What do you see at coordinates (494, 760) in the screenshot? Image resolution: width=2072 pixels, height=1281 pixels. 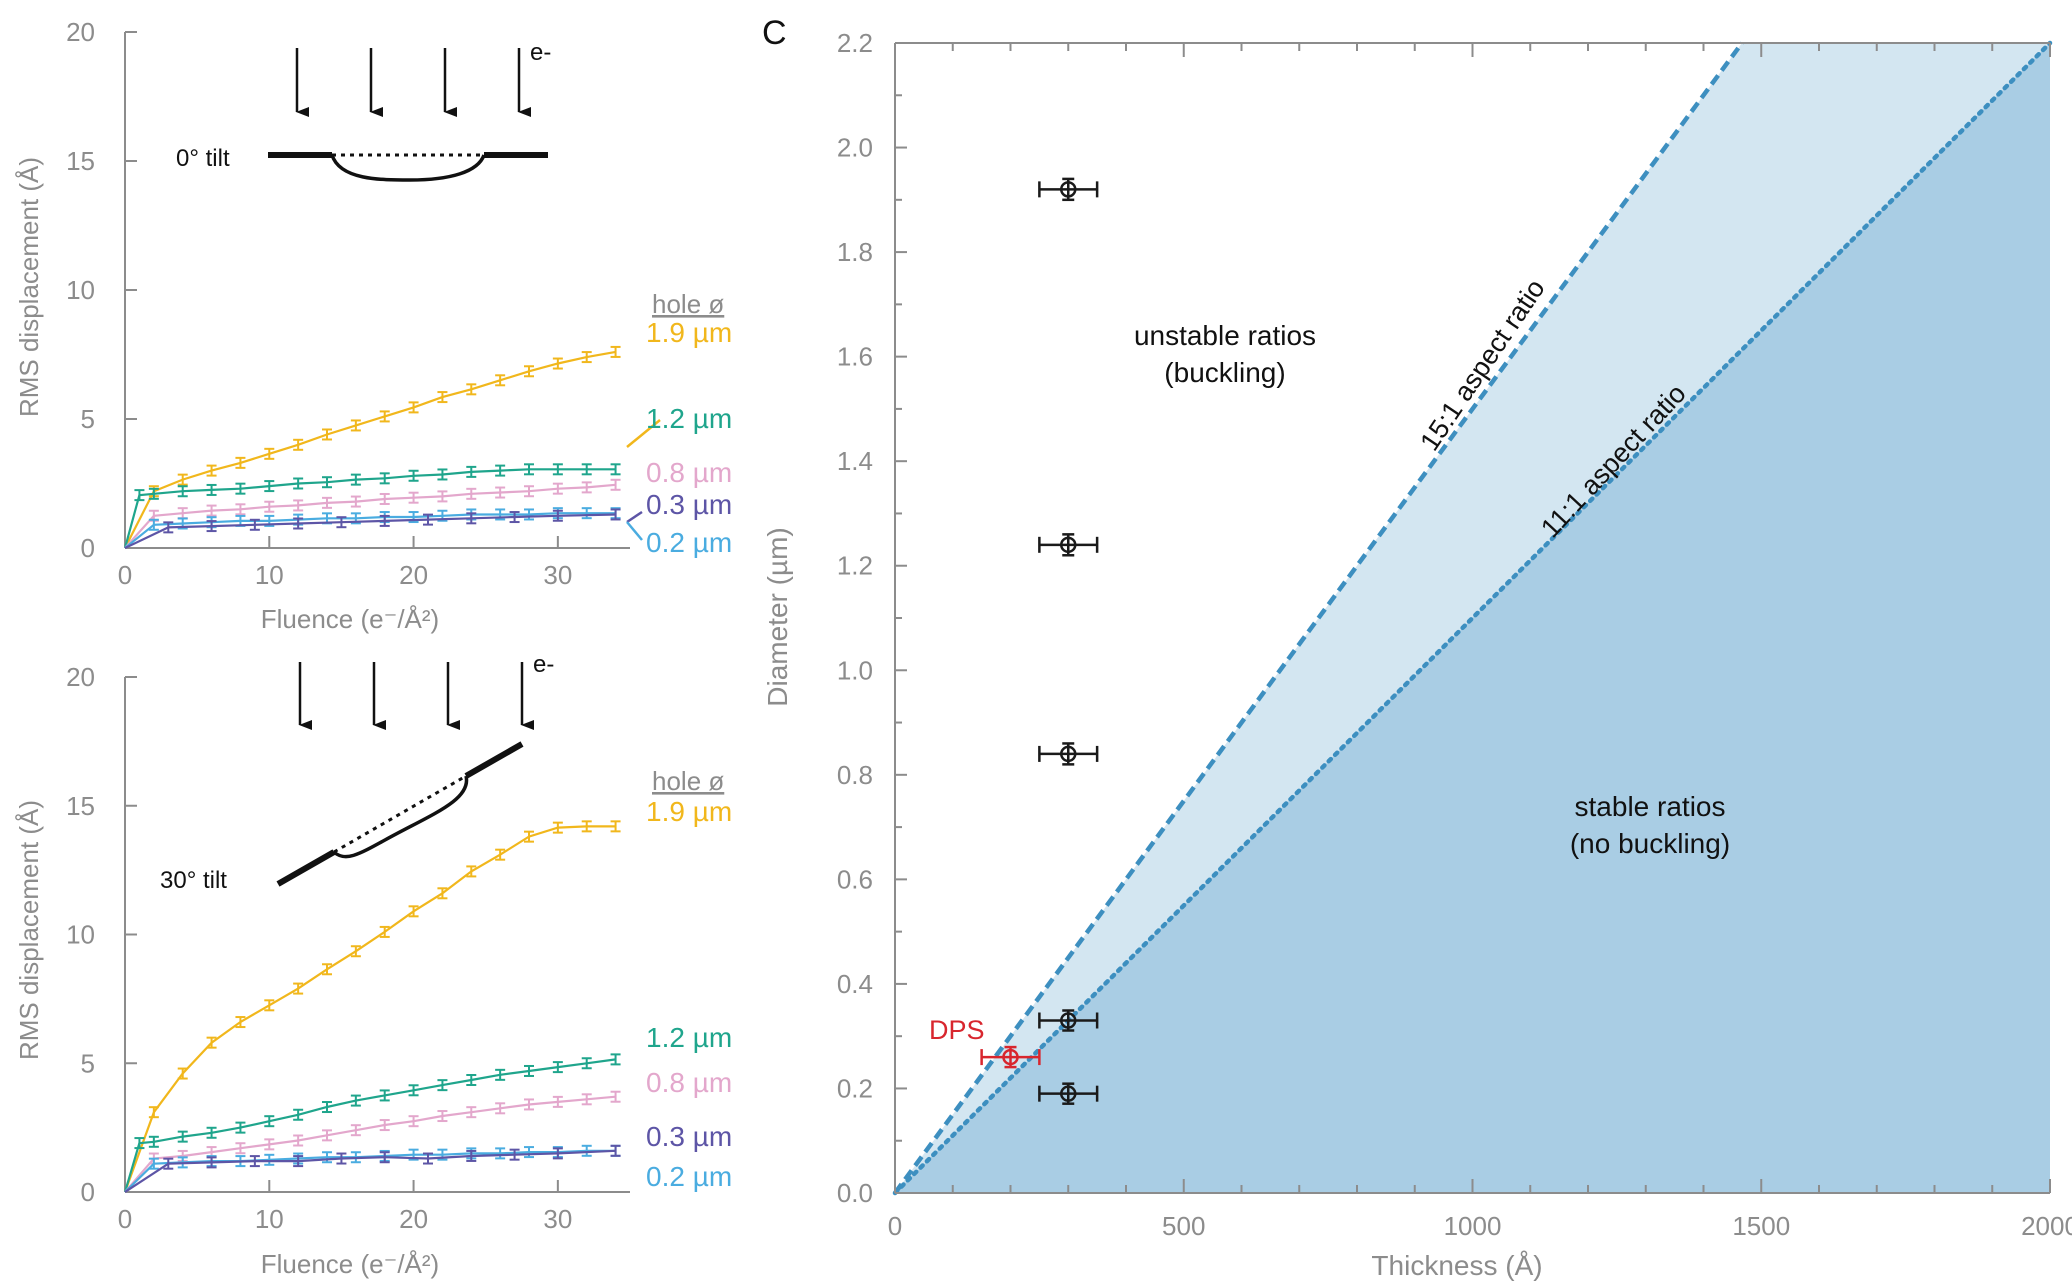 I see `film-support-upper` at bounding box center [494, 760].